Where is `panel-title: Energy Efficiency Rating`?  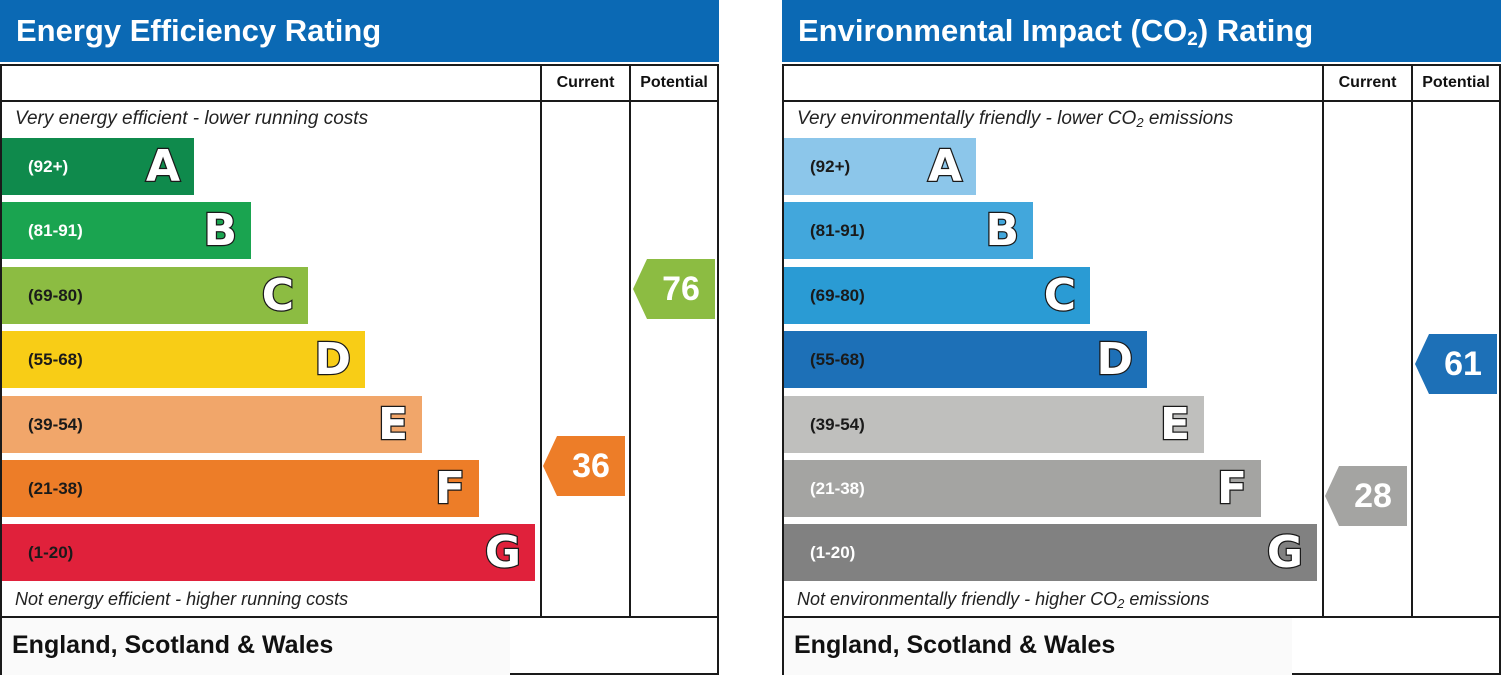
panel-title: Energy Efficiency Rating is located at coordinates (359, 31).